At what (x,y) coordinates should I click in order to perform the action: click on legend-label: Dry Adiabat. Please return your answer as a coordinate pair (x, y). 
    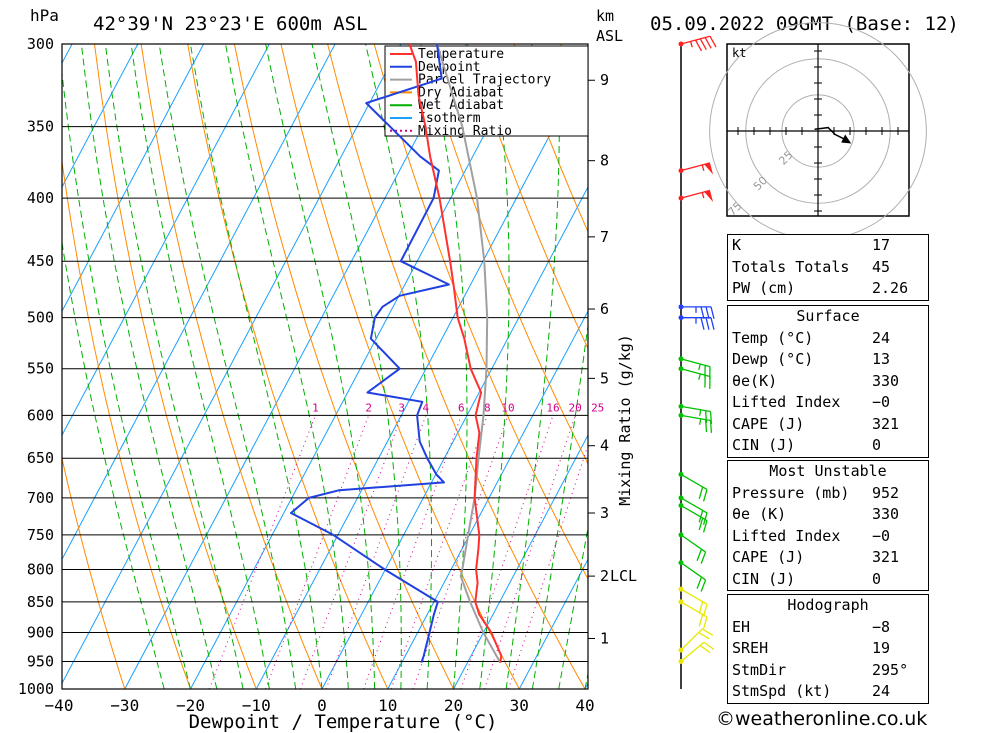
    Looking at the image, I should click on (461, 92).